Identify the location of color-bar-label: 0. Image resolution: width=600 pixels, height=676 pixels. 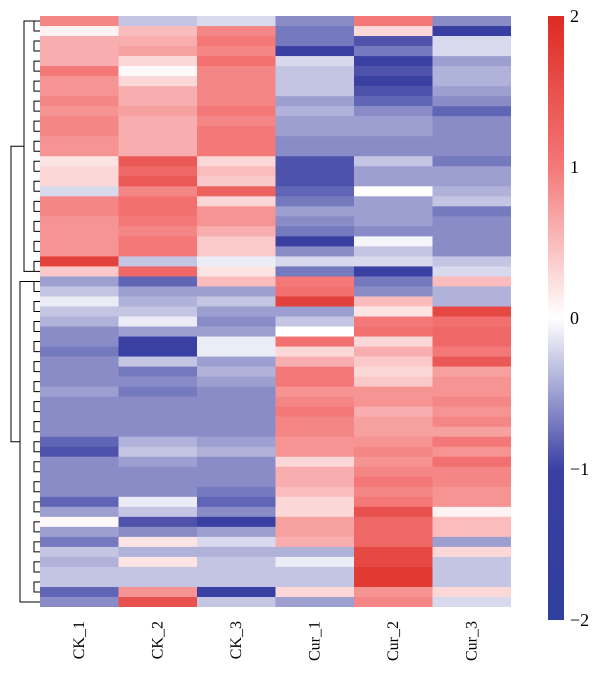
(574, 318).